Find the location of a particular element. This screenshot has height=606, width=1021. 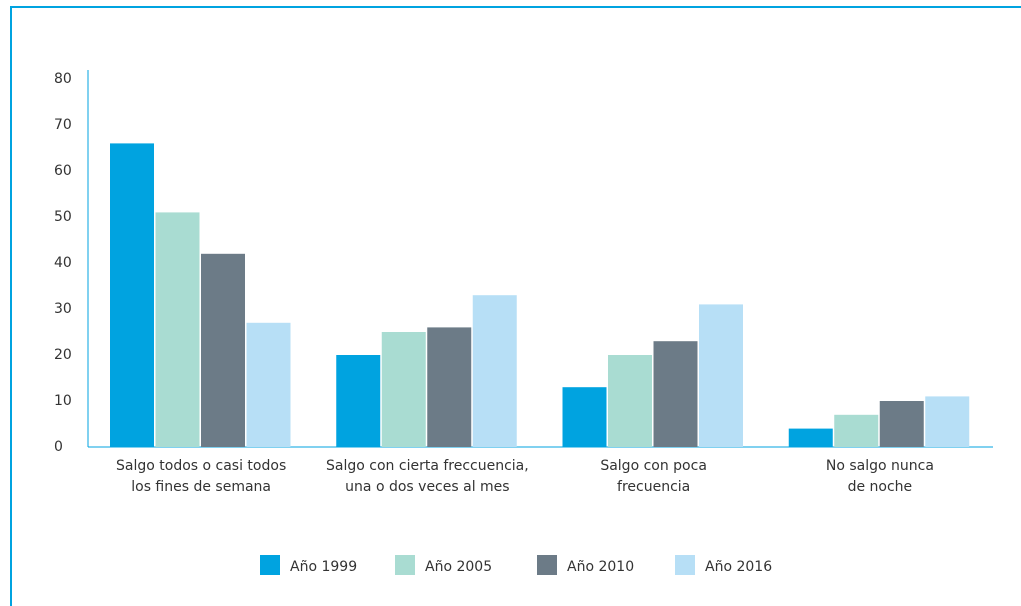

y-tick-label: 0 is located at coordinates (58, 447).